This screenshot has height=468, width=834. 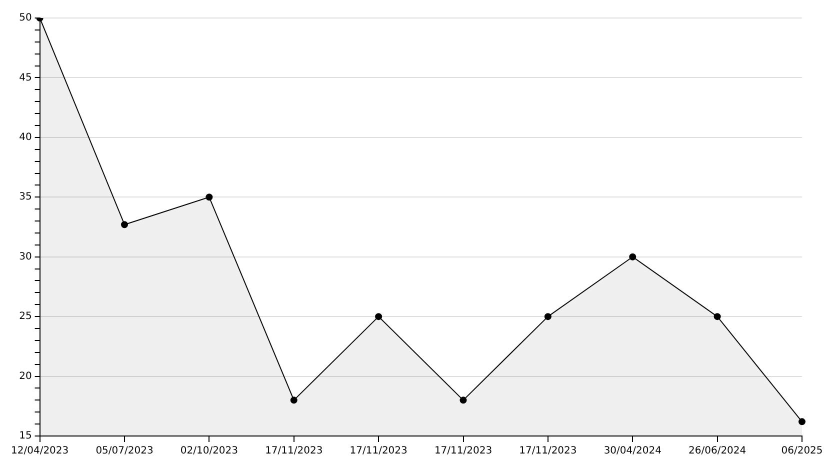 I want to click on x-tick-label: 02/10/2023, so click(x=209, y=451).